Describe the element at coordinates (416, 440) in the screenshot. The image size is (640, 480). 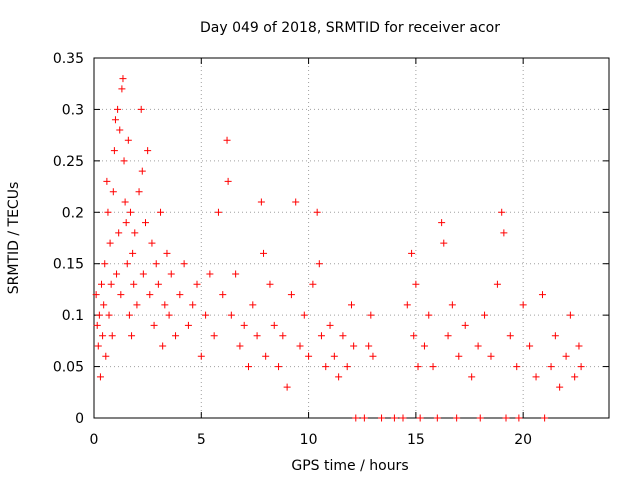
I see `x-tick-label: 15` at that location.